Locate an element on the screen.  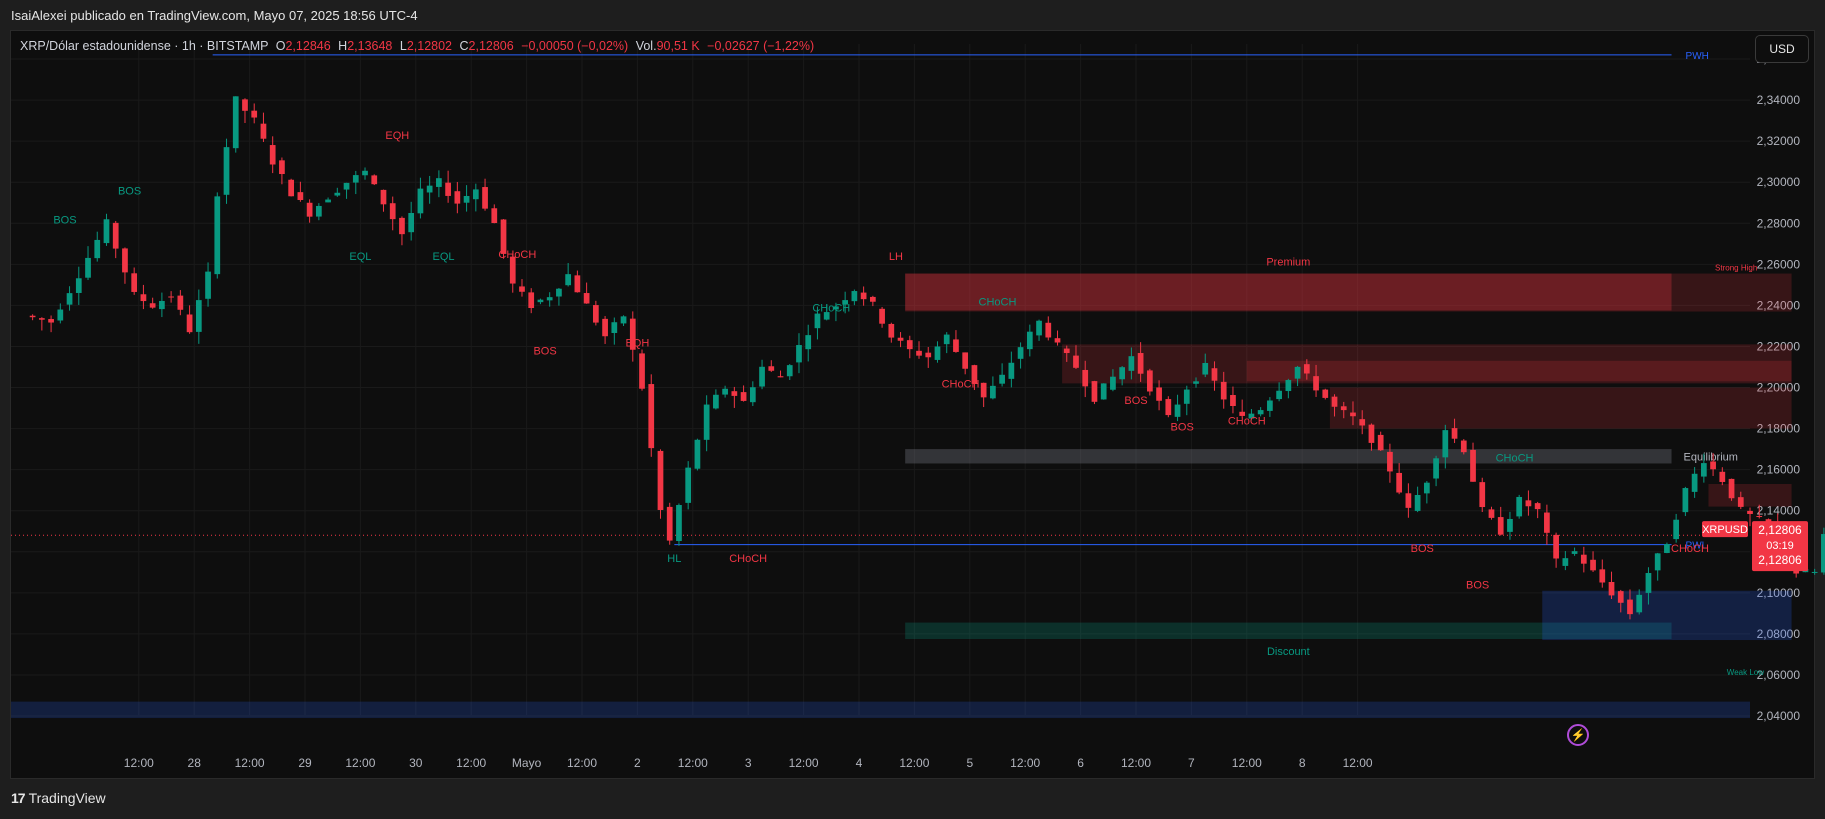
level-label: PWL is located at coordinates (1697, 546).